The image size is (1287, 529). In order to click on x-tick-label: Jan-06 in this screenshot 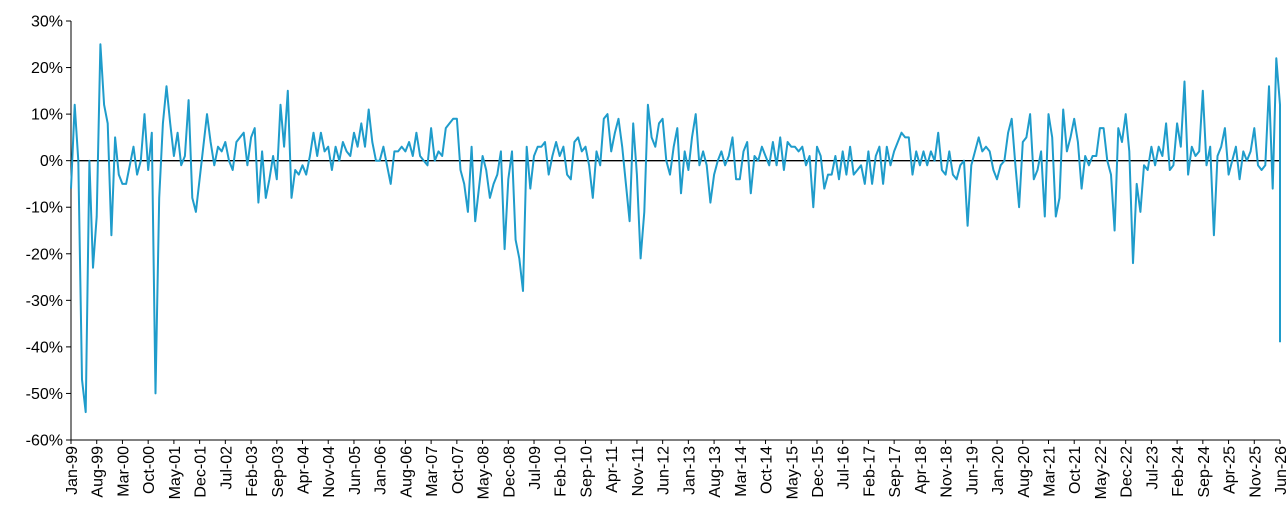, I will do `click(381, 470)`.